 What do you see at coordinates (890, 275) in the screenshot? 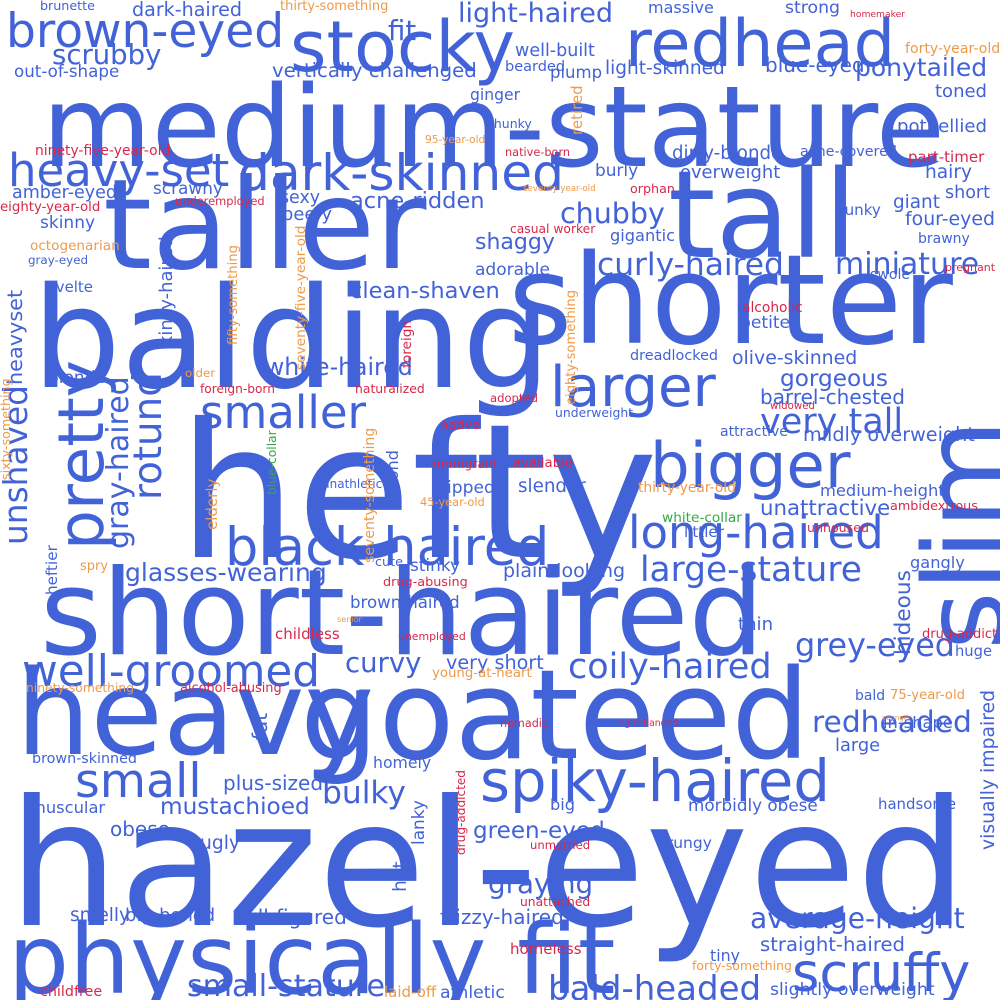
I see `cloud-word: swole` at bounding box center [890, 275].